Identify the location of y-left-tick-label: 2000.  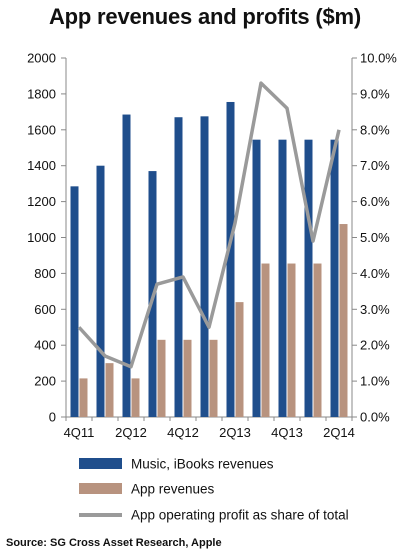
(41, 58).